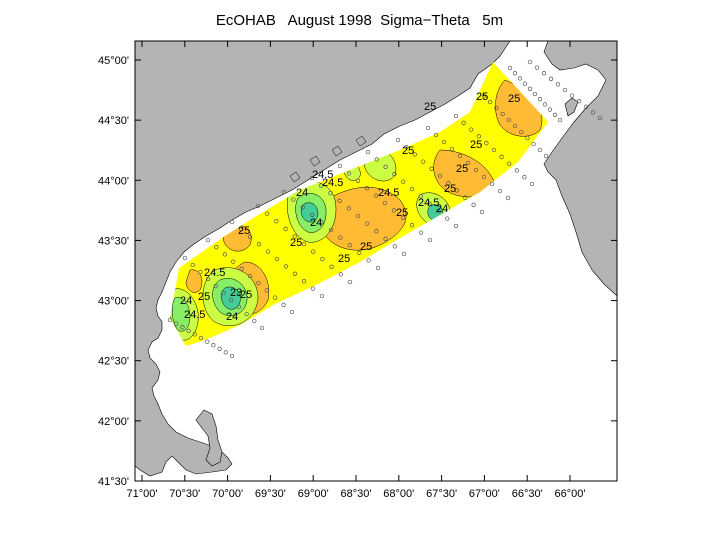 The width and height of the screenshot is (719, 540). What do you see at coordinates (113, 121) in the screenshot?
I see `lat-tick-label: 44°30'` at bounding box center [113, 121].